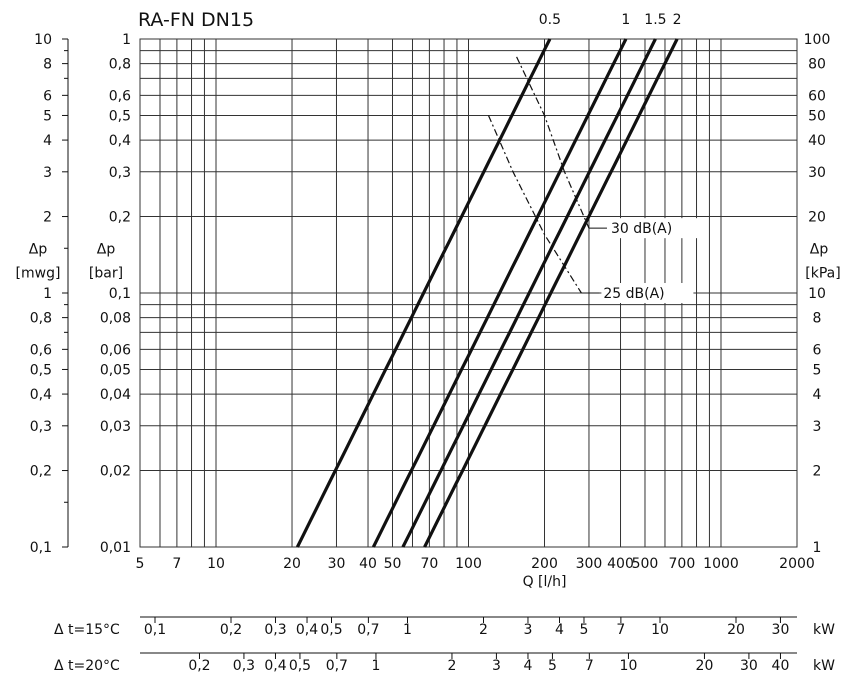  Describe the element at coordinates (41, 319) in the screenshot. I see `mwg-tick-label: 0,8` at that location.